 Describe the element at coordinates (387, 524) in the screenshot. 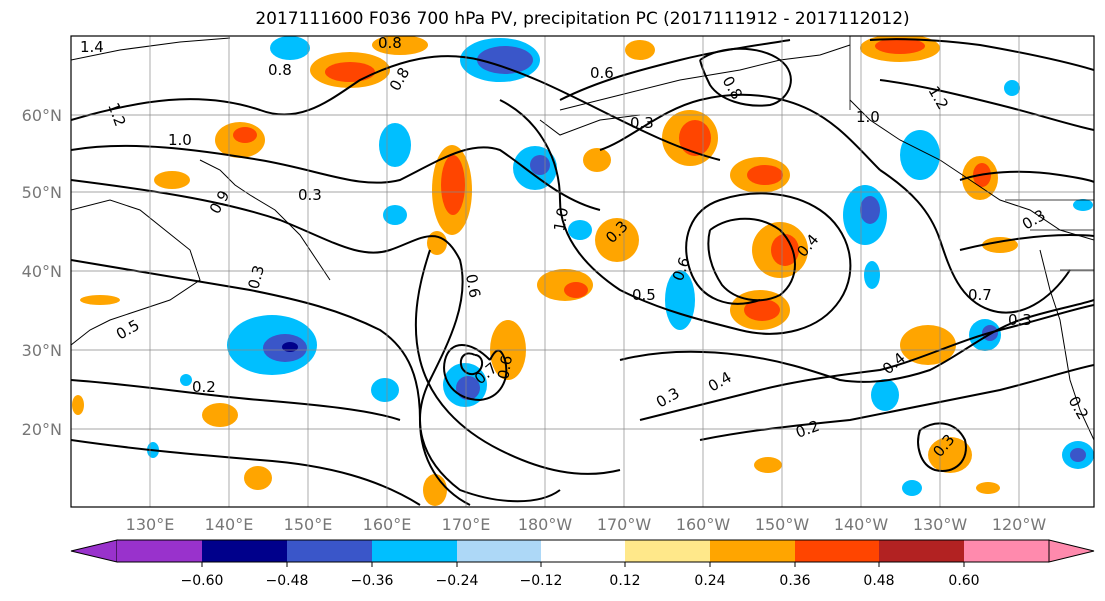

I see `lon-label: 160°E` at that location.